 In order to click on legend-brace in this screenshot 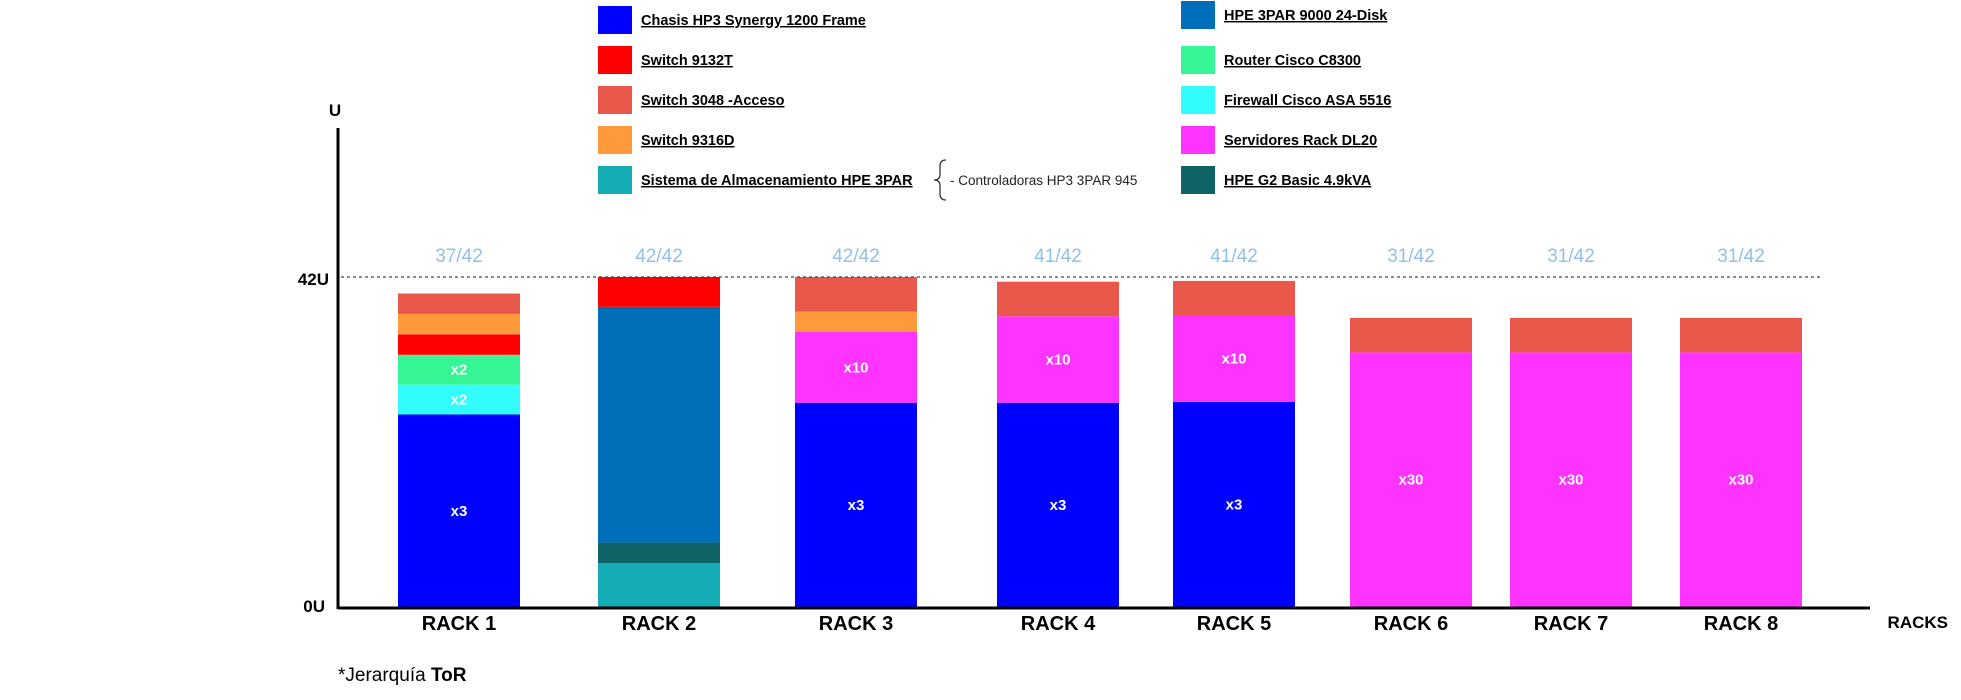, I will do `click(940, 180)`.